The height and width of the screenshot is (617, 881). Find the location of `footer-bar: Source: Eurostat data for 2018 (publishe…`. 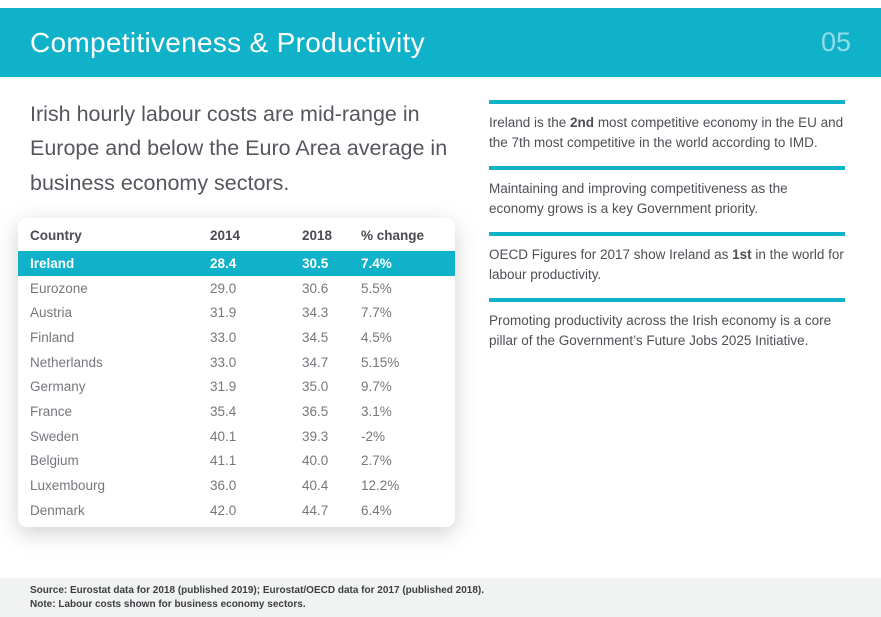

footer-bar: Source: Eurostat data for 2018 (publishe… is located at coordinates (440, 597).